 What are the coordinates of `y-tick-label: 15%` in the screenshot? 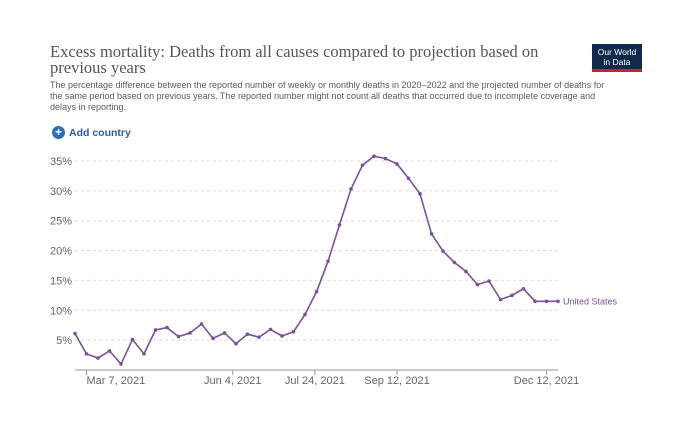 It's located at (61, 281).